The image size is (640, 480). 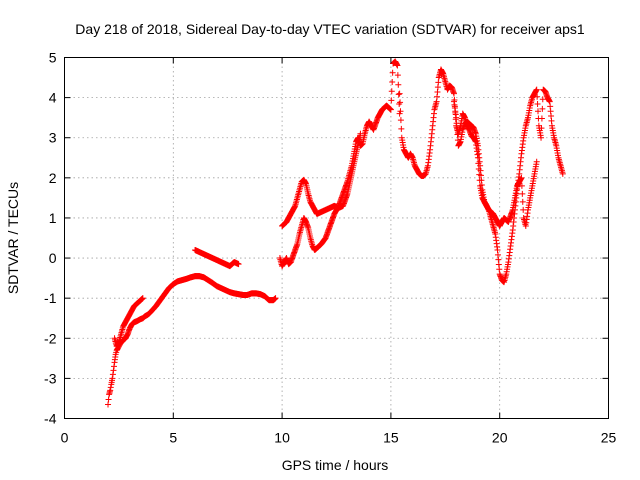 I want to click on x-tick-label: 5, so click(x=173, y=438).